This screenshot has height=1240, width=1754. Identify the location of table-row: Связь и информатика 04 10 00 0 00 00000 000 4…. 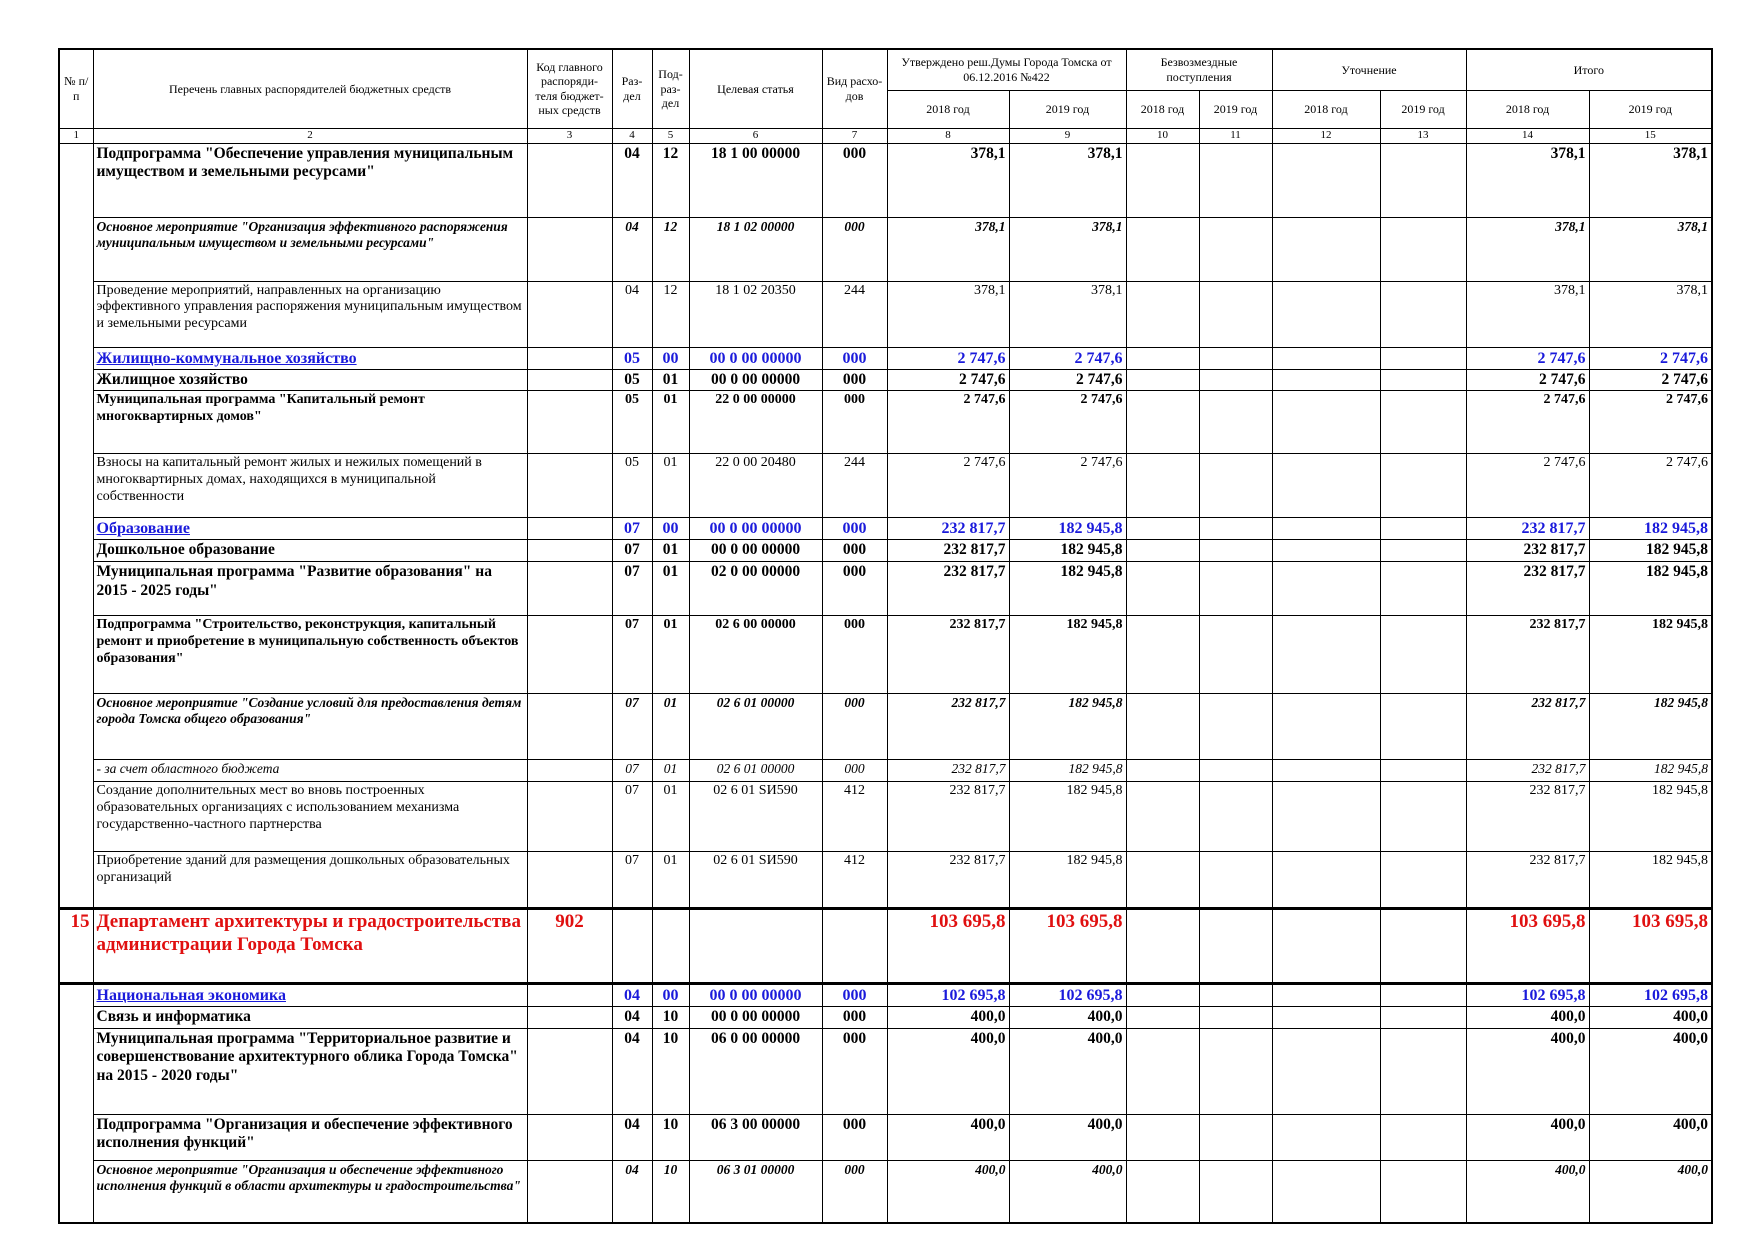
(886, 1017).